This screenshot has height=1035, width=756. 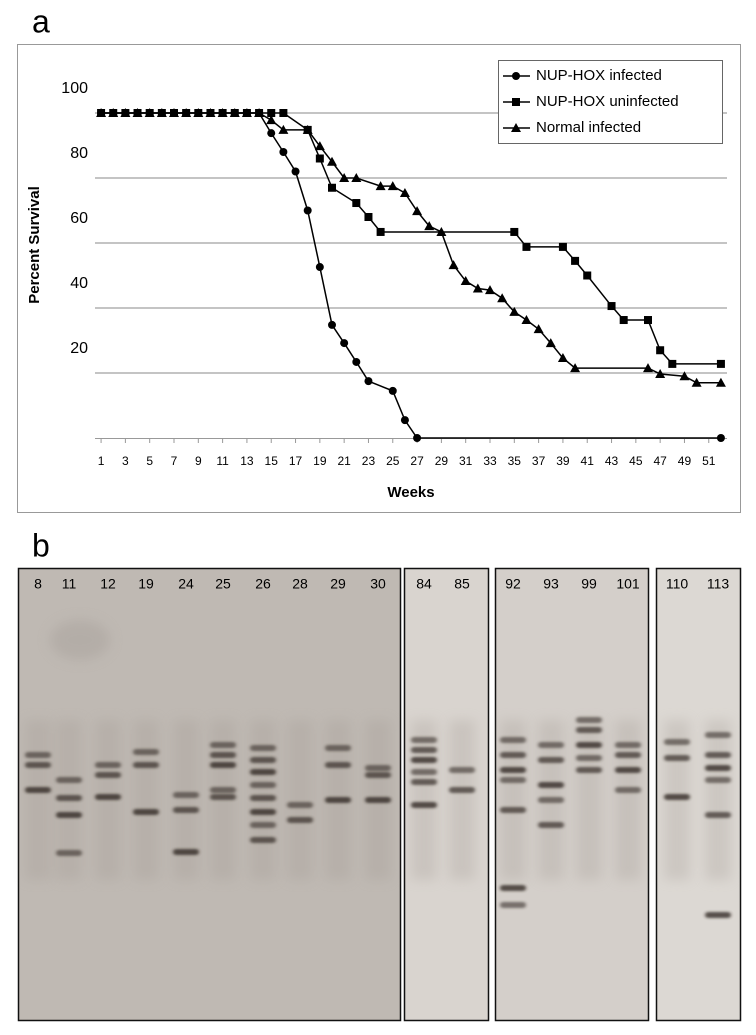 What do you see at coordinates (660, 461) in the screenshot?
I see `x-tick-label: 47` at bounding box center [660, 461].